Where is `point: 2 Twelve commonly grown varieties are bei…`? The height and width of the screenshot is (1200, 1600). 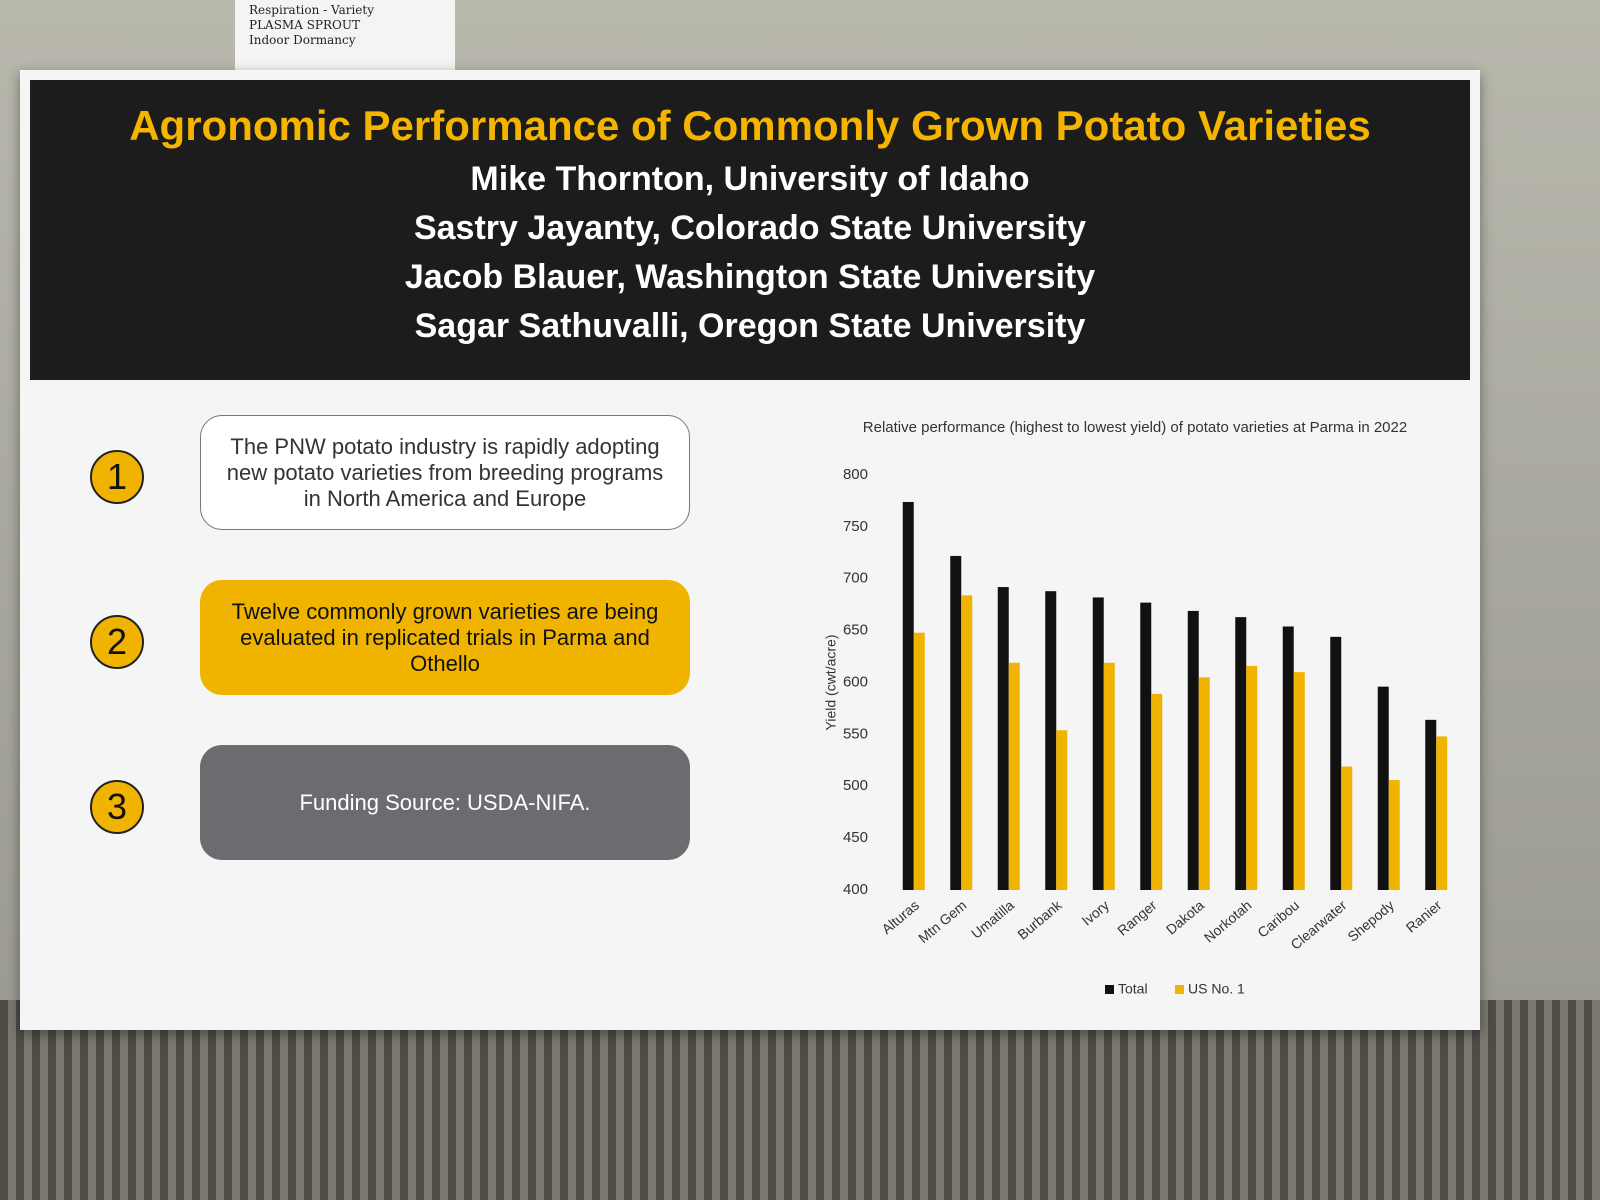 point: 2 Twelve commonly grown varieties are bei… is located at coordinates (400, 640).